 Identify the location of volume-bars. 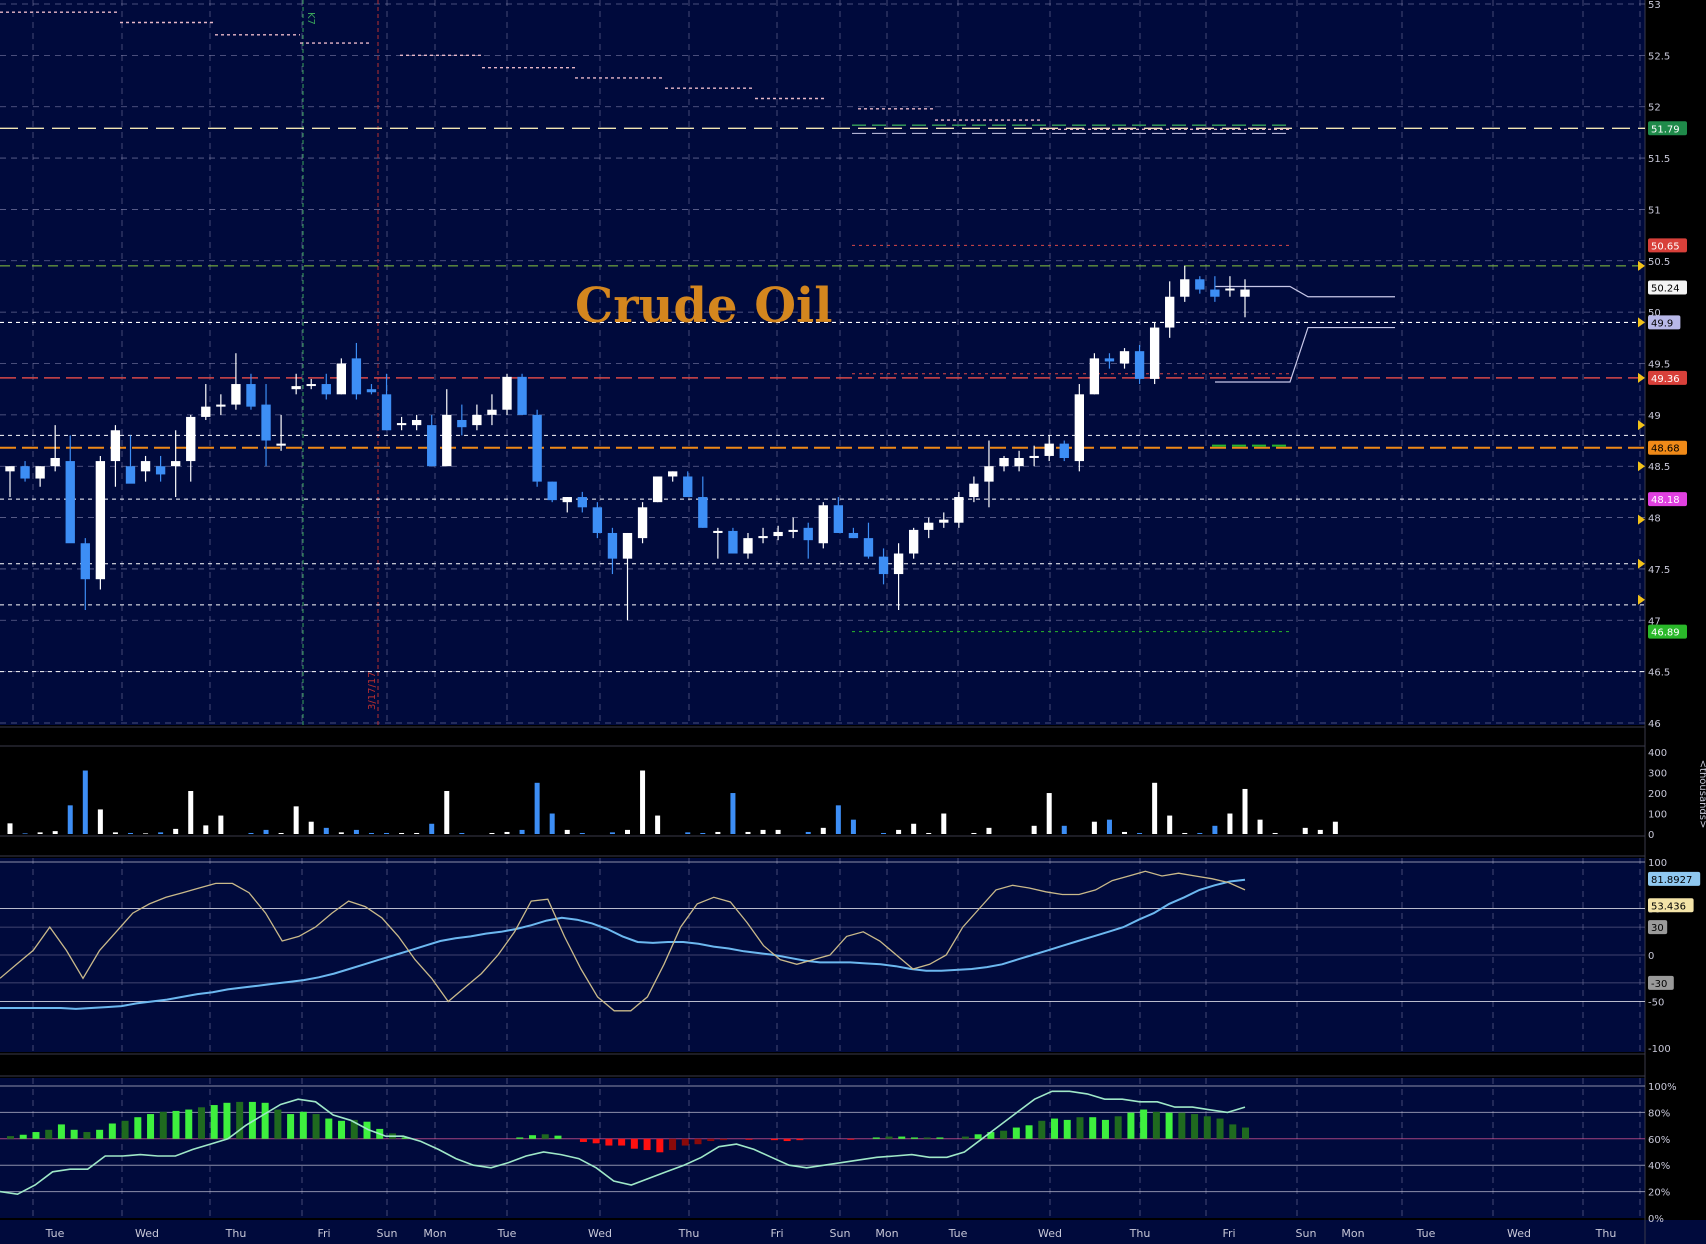
(672, 802).